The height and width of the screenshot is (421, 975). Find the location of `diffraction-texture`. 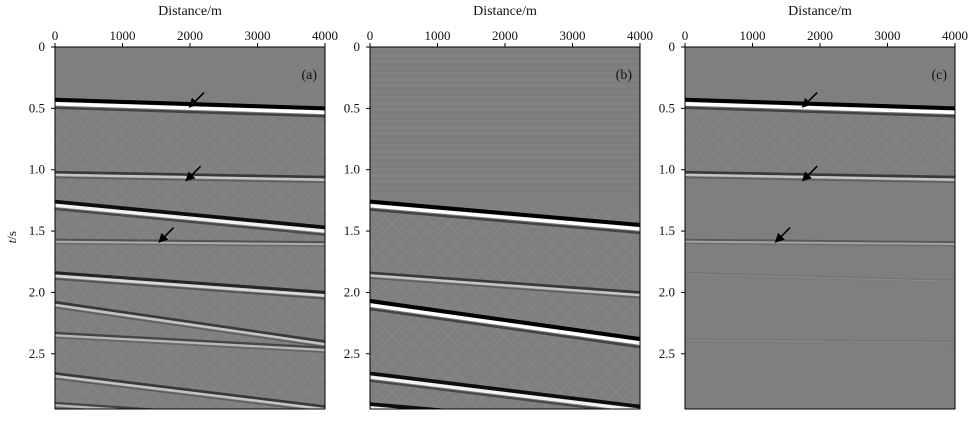

diffraction-texture is located at coordinates (820, 139).